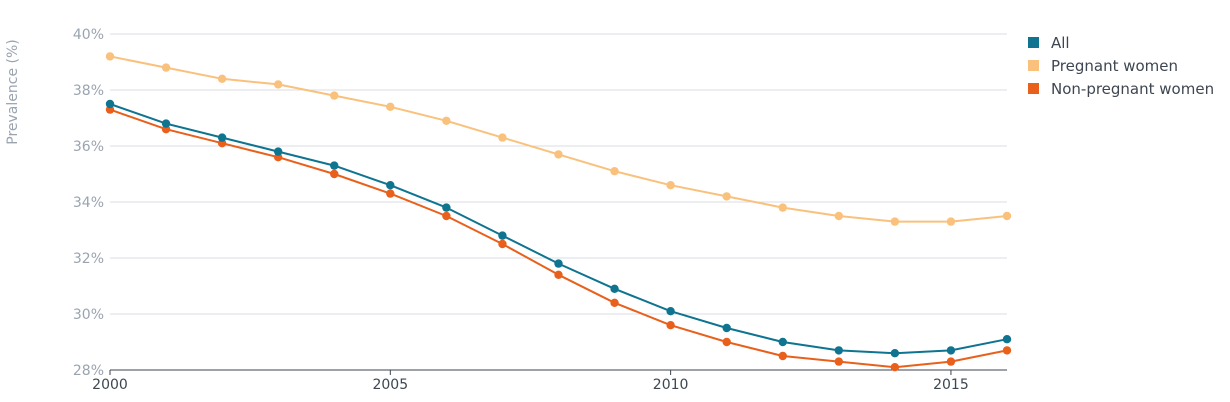 Image resolution: width=1230 pixels, height=402 pixels. I want to click on y-tick-label: 30%, so click(88, 315).